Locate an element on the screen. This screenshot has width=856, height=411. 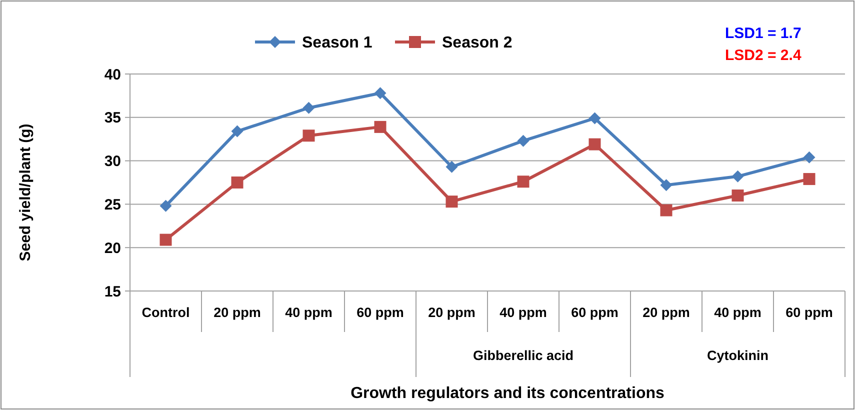
y-tick-label: 35 is located at coordinates (112, 118).